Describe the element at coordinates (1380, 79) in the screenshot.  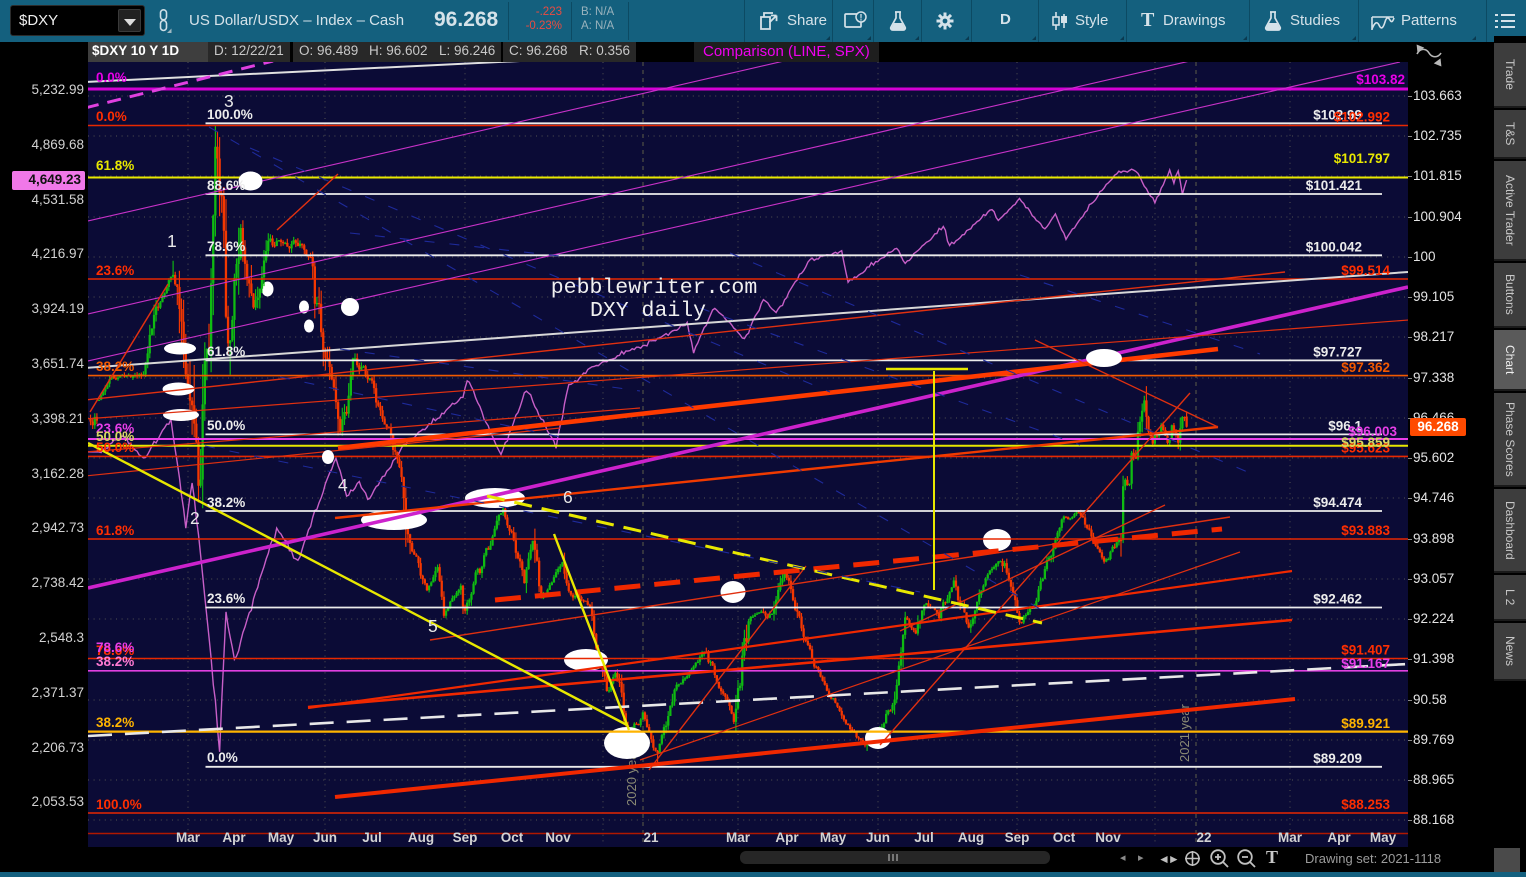
I see `svg-text: $103.82` at that location.